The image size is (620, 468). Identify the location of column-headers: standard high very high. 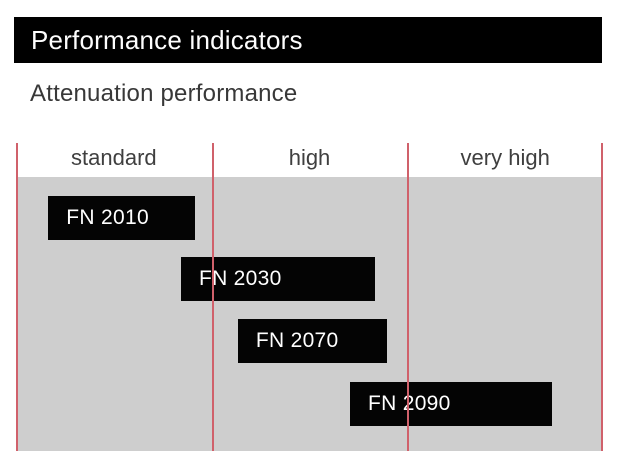
(309, 160).